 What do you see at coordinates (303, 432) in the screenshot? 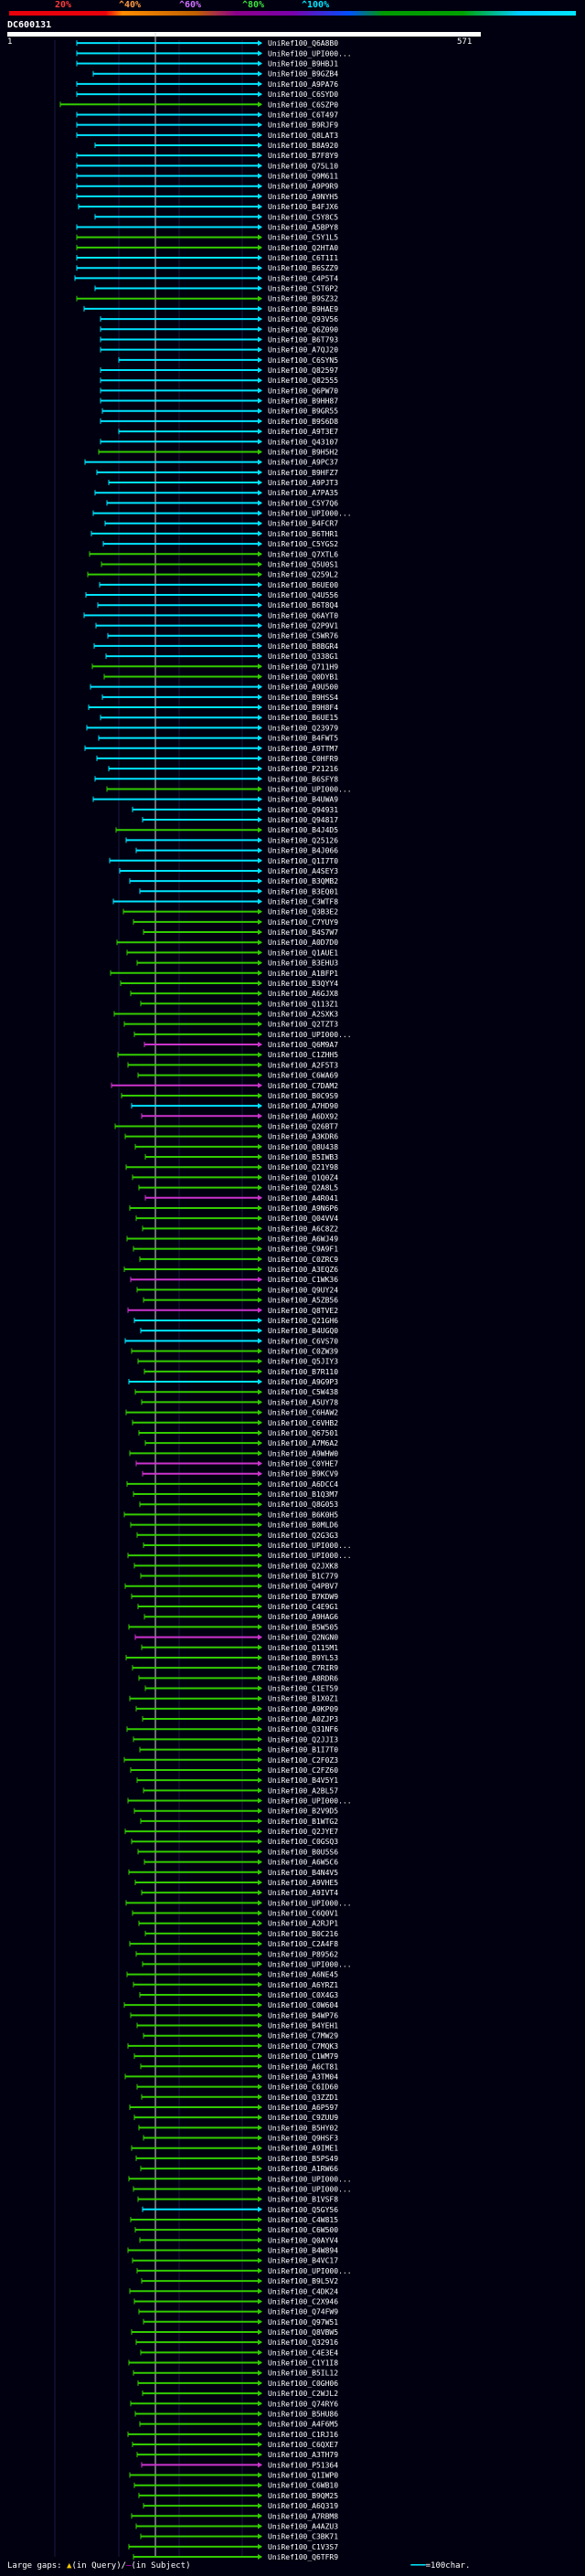
I see `hit-label: UniRef100_A9T3E7` at bounding box center [303, 432].